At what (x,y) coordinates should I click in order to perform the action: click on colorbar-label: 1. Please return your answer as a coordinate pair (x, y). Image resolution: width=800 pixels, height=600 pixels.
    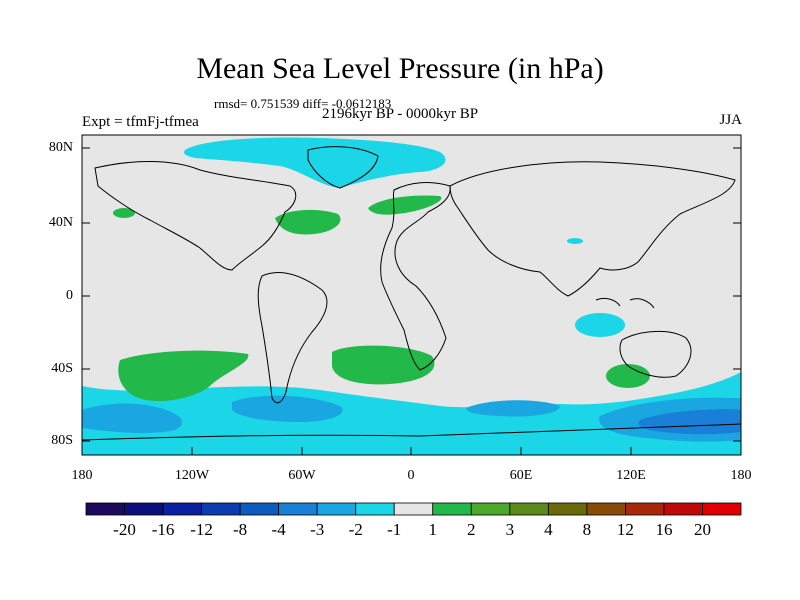
    Looking at the image, I should click on (433, 529).